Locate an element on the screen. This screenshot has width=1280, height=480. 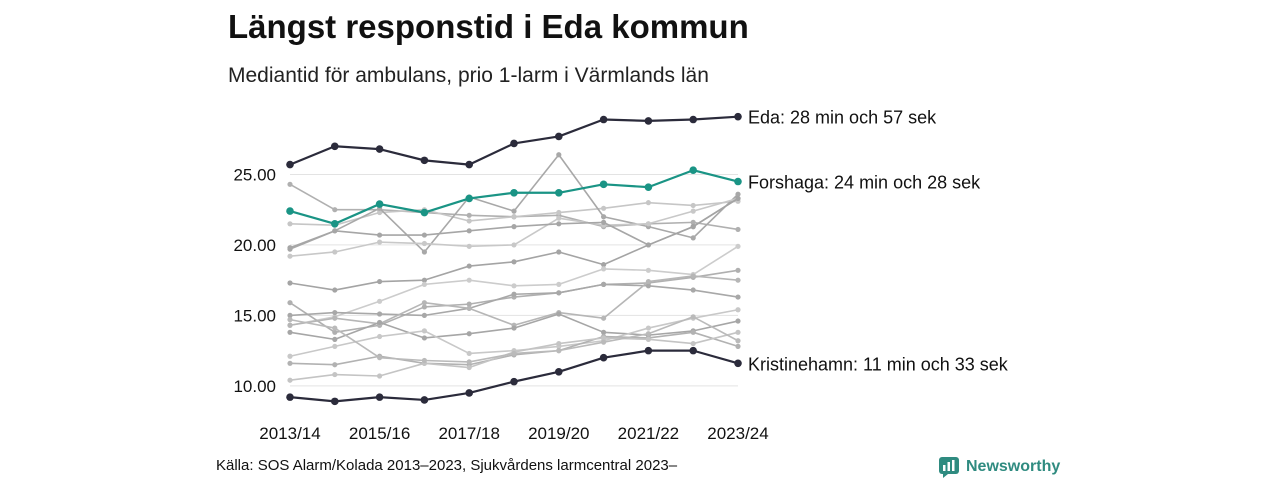
x-tick-label: 2017/18 is located at coordinates (468, 433).